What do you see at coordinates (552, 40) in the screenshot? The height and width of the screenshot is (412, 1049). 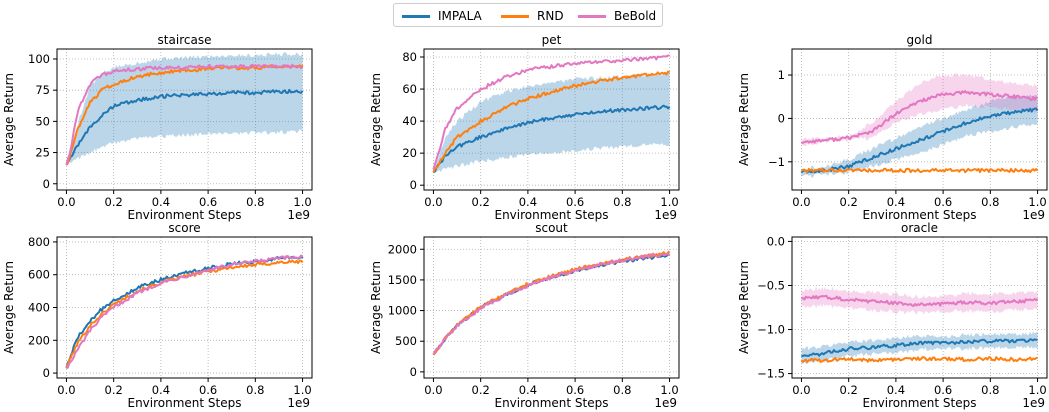 I see `panel-title: pet` at bounding box center [552, 40].